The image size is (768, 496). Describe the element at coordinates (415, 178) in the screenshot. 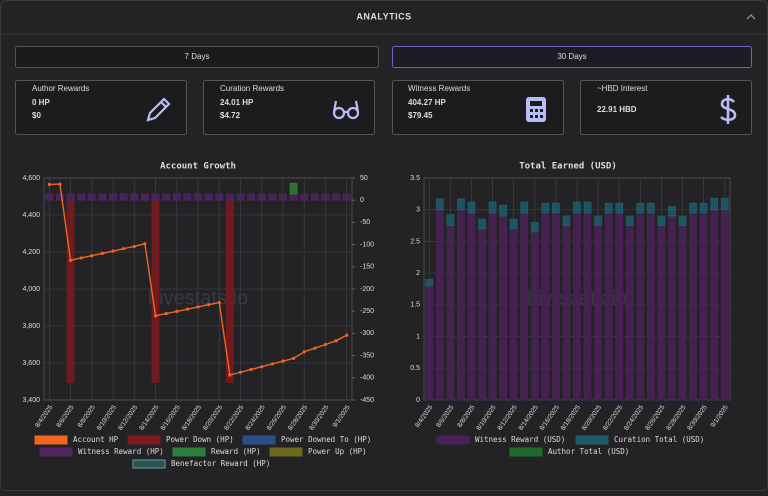

I see `y-tick-label: 3.5` at that location.